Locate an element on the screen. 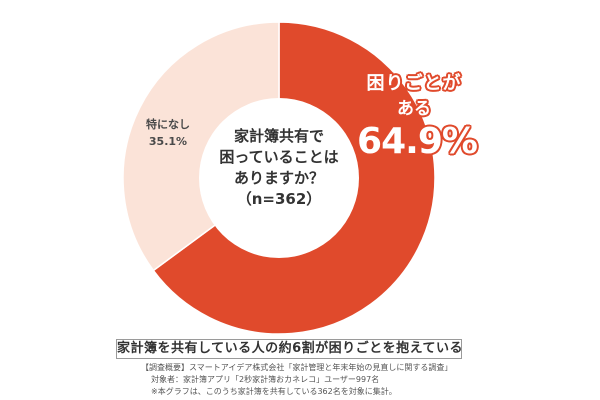 This screenshot has width=600, height=400. survey-note-2: 対象者：家計簿アプリ「2秒家計簿おカネレコ」ユーザー997名 is located at coordinates (265, 379).